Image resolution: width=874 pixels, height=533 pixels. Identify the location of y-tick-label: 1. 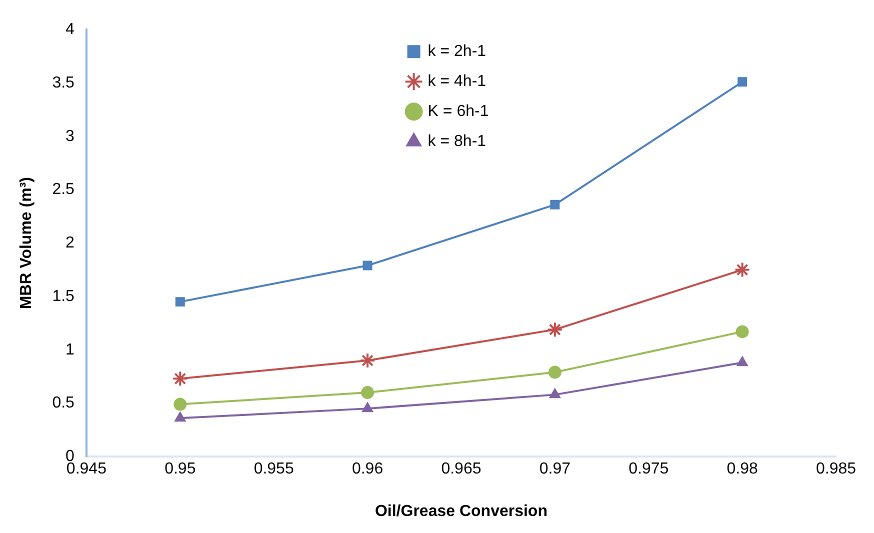
(70, 349).